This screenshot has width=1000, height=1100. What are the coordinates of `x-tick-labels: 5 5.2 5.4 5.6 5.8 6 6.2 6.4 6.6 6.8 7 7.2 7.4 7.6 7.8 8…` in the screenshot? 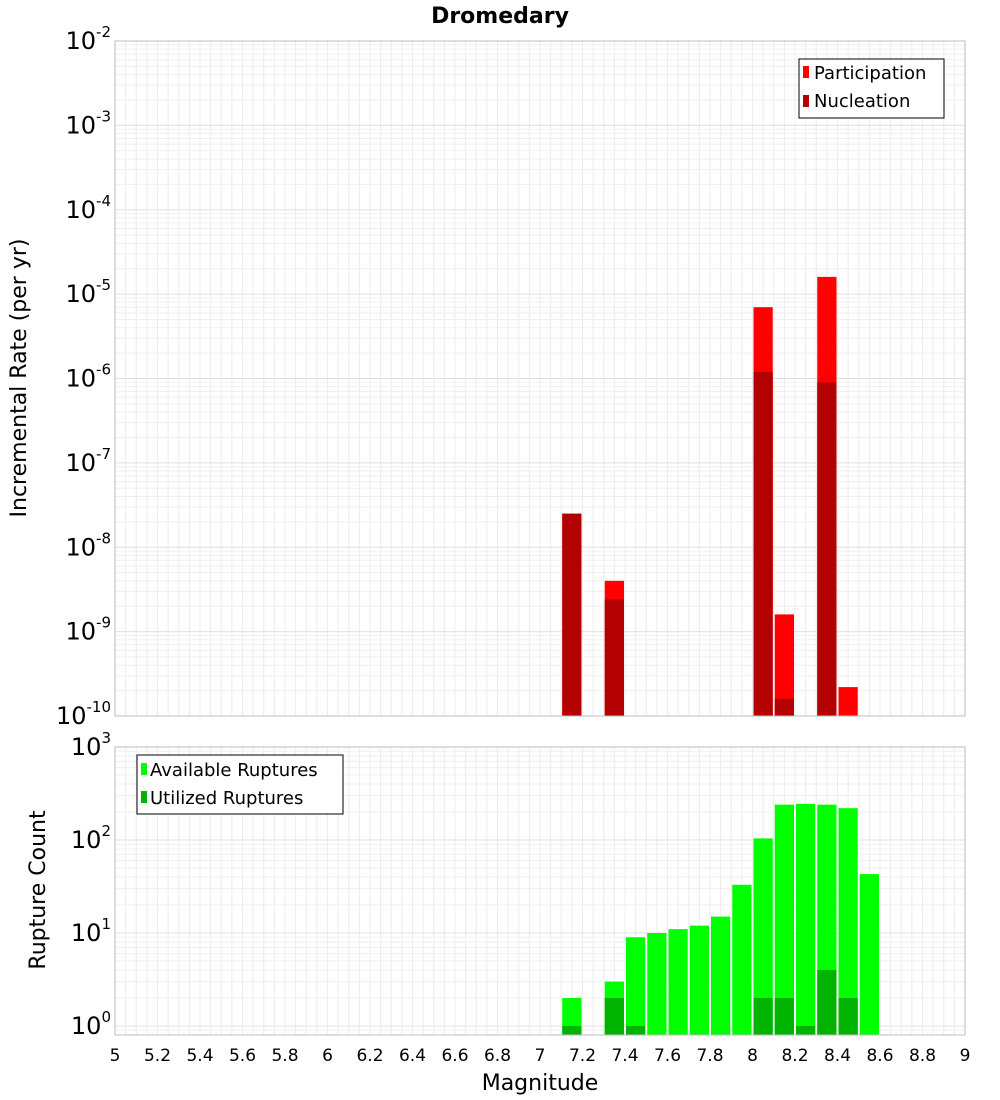 It's located at (540, 1056).